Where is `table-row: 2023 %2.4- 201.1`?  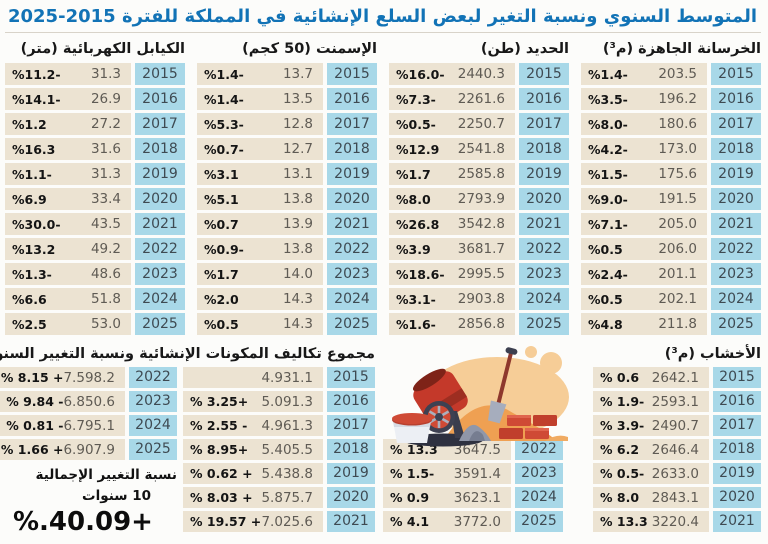 table-row: 2023 %2.4- 201.1 is located at coordinates (672, 274).